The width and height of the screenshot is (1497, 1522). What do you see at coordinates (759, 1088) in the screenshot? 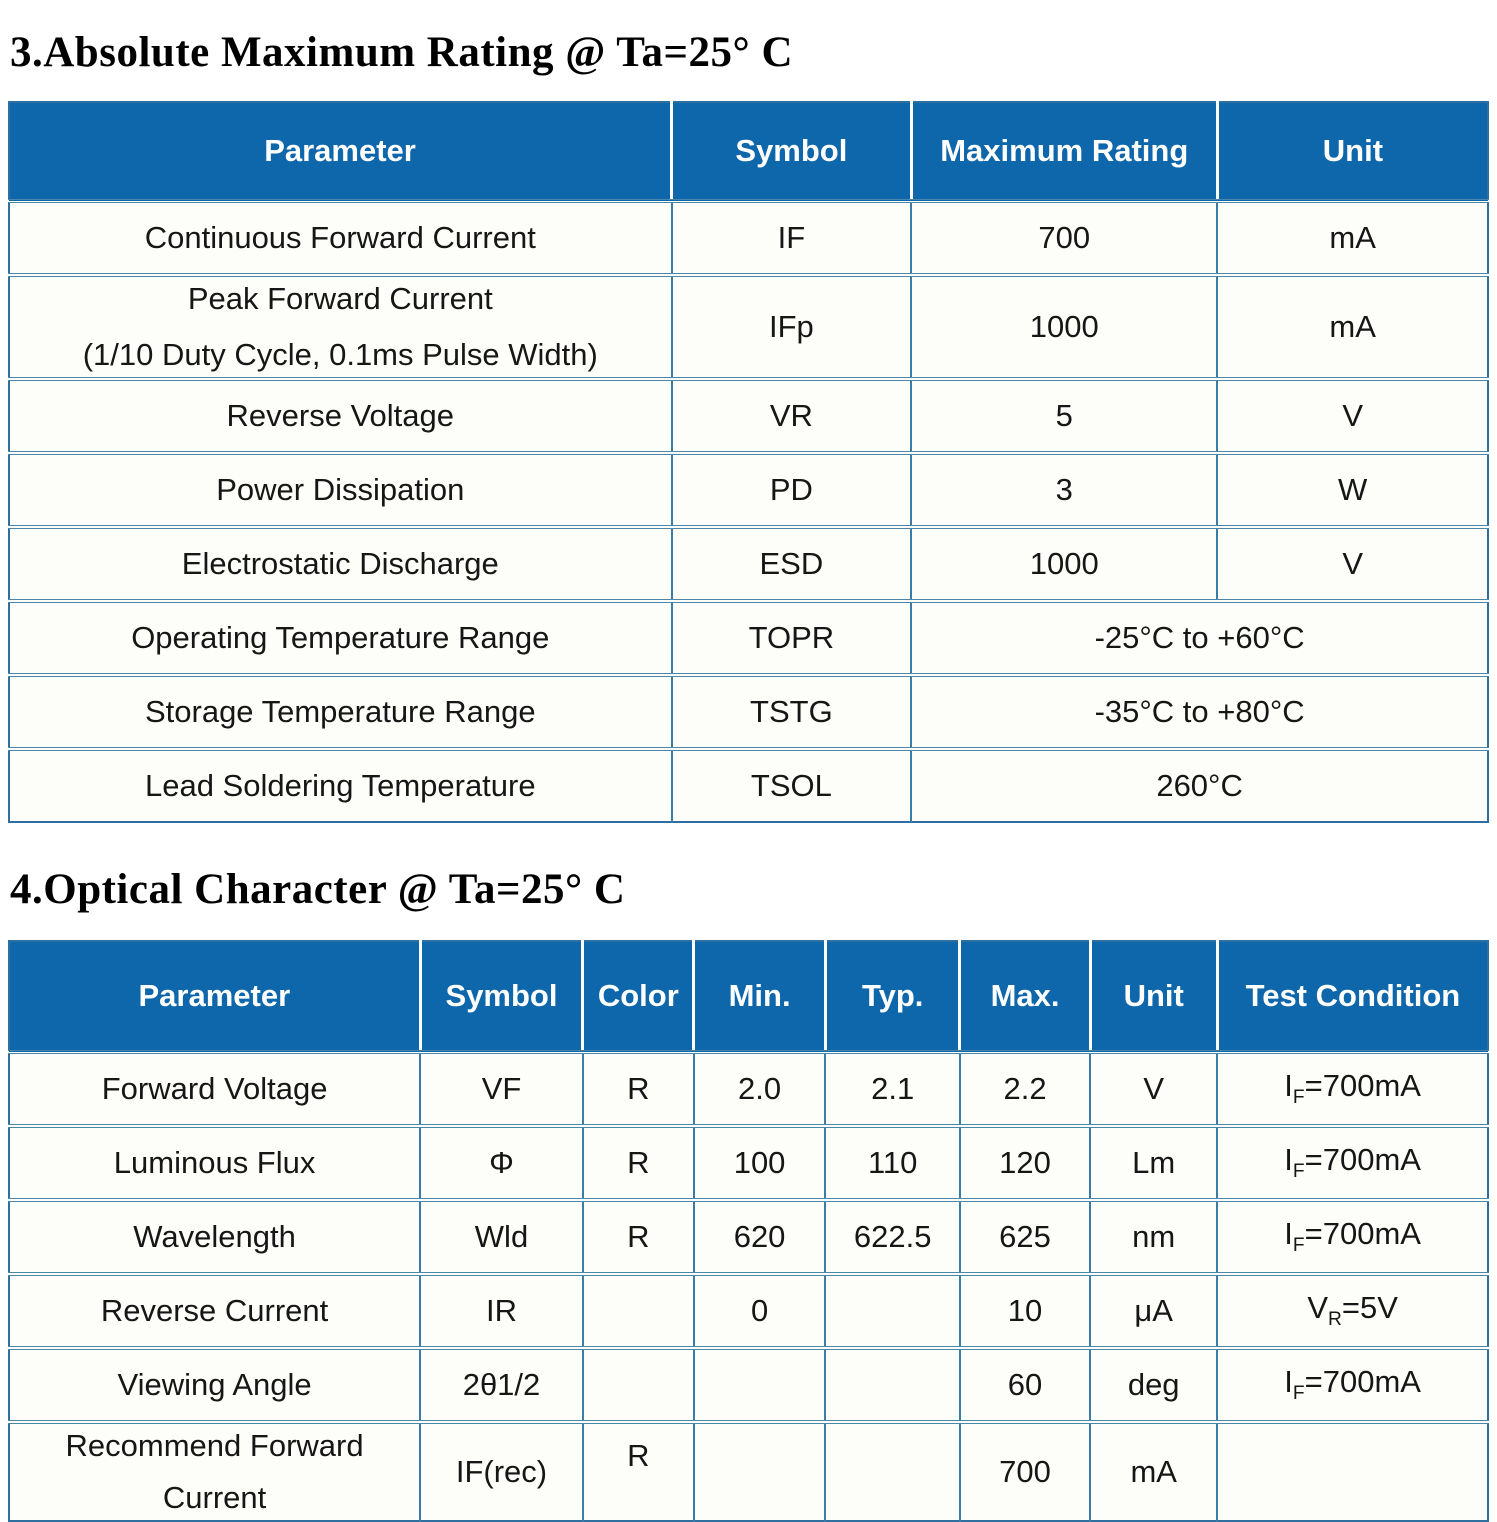
I see `cell-min: 2.0` at bounding box center [759, 1088].